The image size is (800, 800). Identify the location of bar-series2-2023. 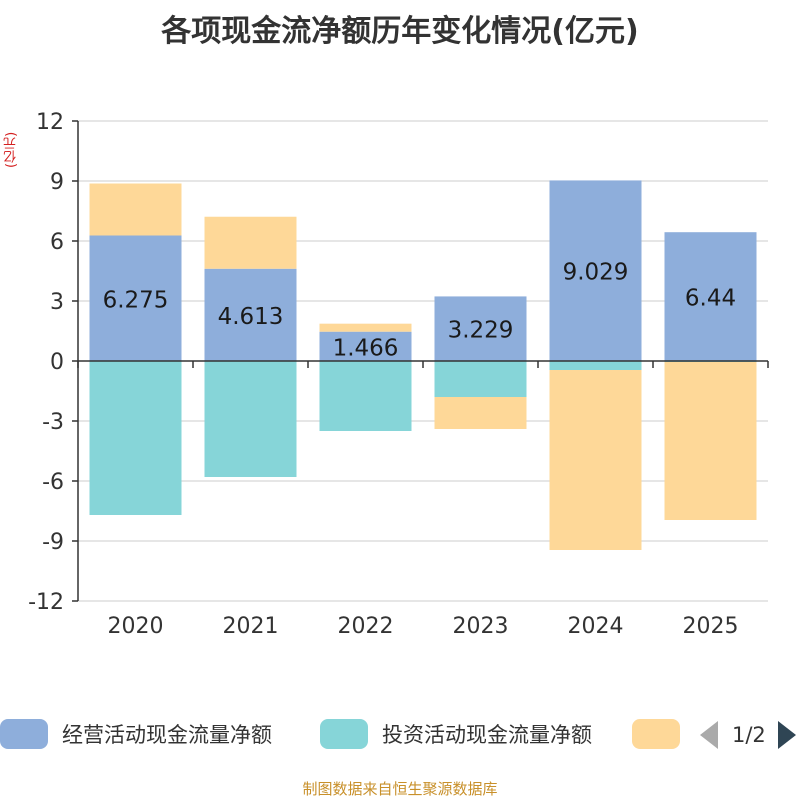
(480, 413).